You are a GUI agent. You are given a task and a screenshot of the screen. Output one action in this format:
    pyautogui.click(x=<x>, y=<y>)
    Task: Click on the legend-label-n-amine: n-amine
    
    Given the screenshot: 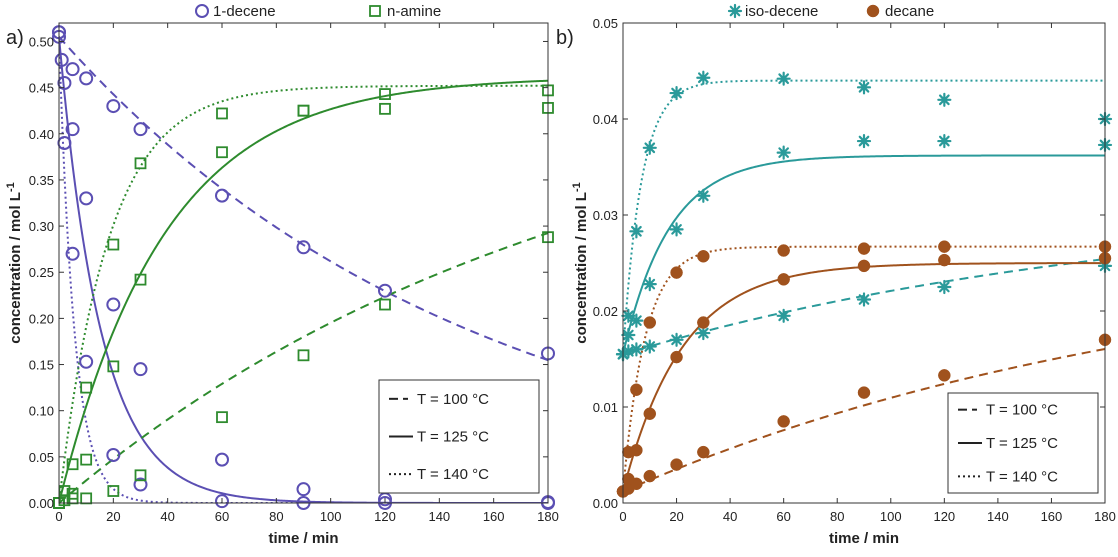 What is the action you would take?
    pyautogui.click(x=414, y=11)
    